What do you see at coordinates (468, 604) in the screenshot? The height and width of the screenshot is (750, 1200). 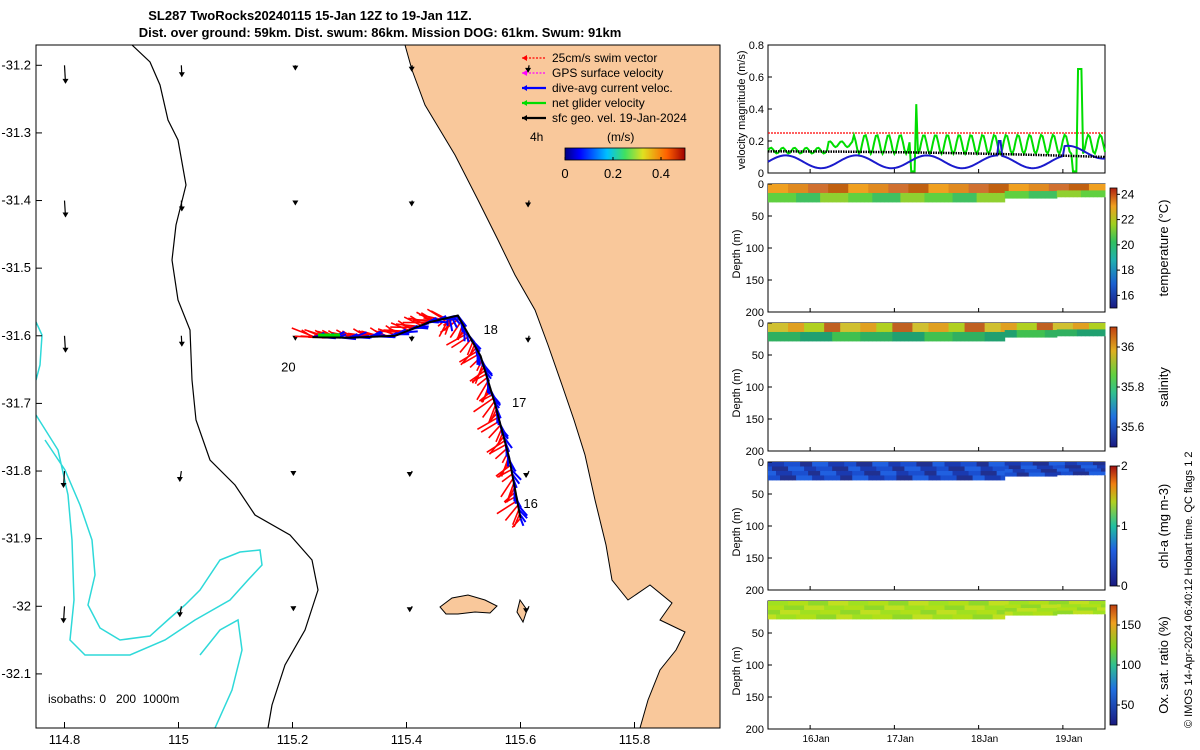 I see `rottnest-island` at bounding box center [468, 604].